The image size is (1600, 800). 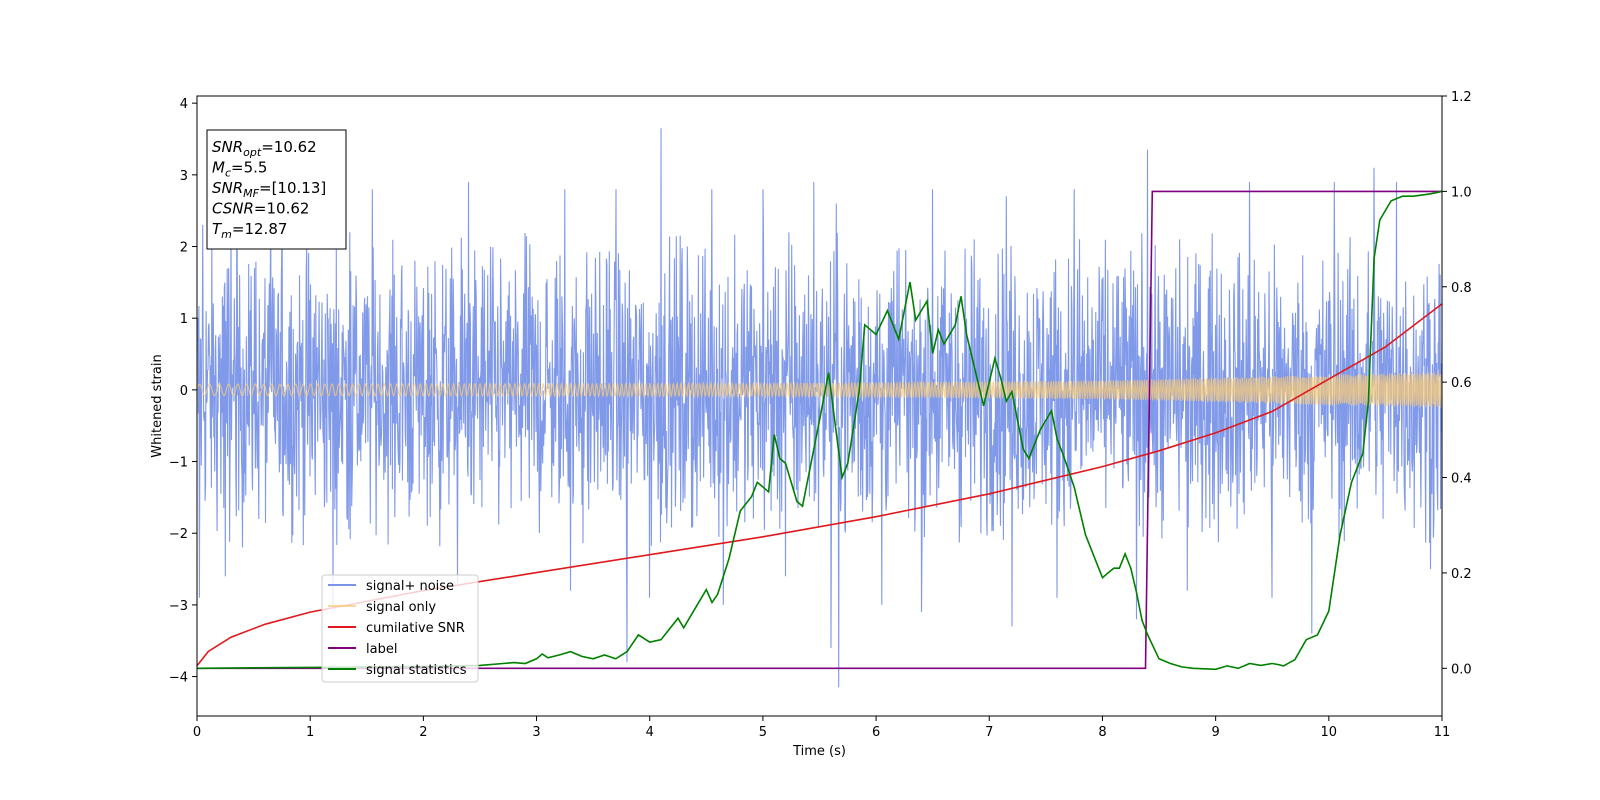 I want to click on x-tick-label: 4, so click(x=650, y=732).